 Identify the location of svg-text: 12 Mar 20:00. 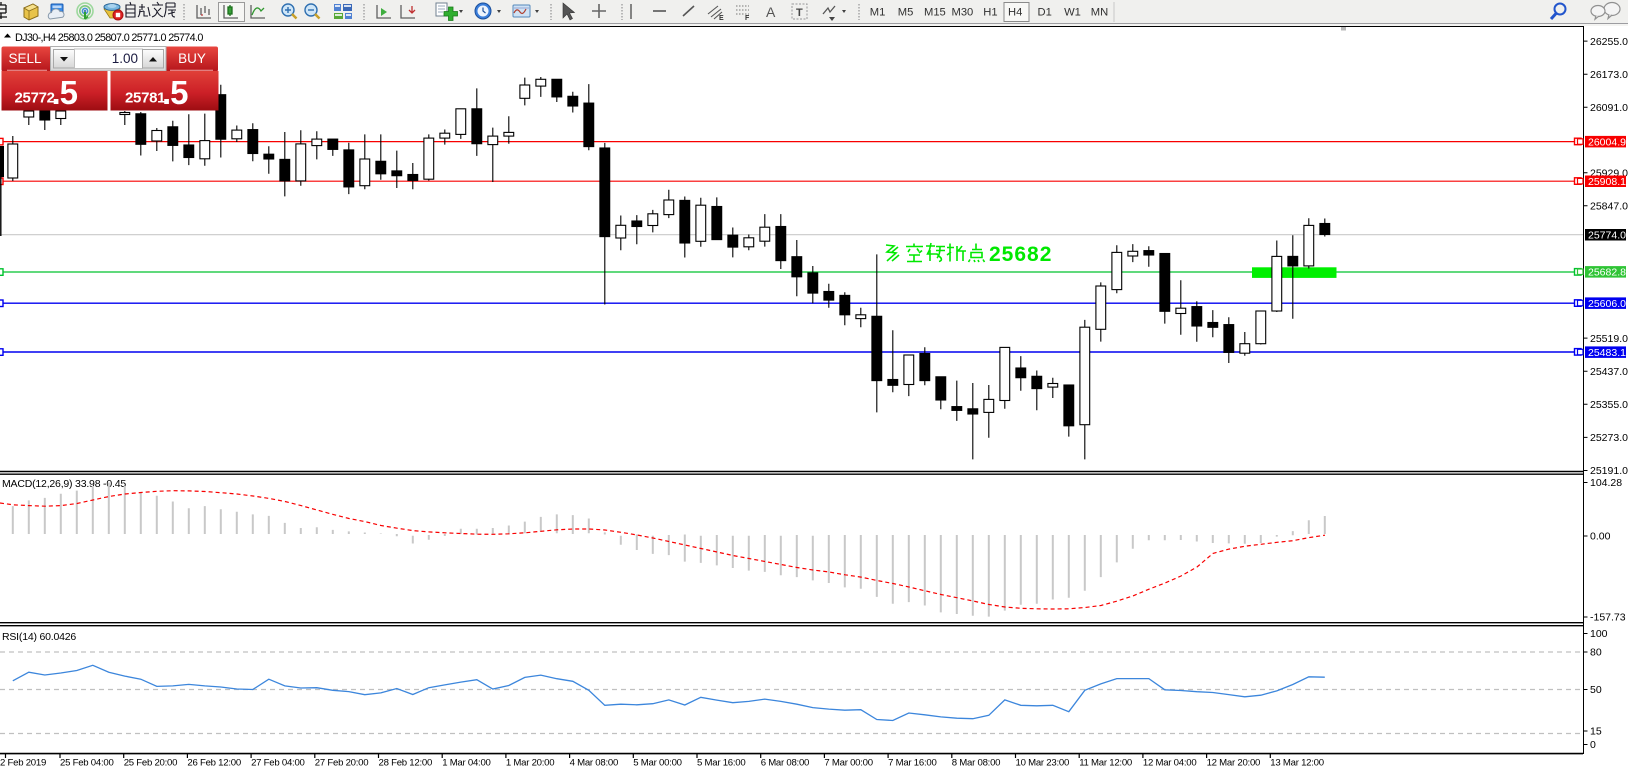
(1234, 763).